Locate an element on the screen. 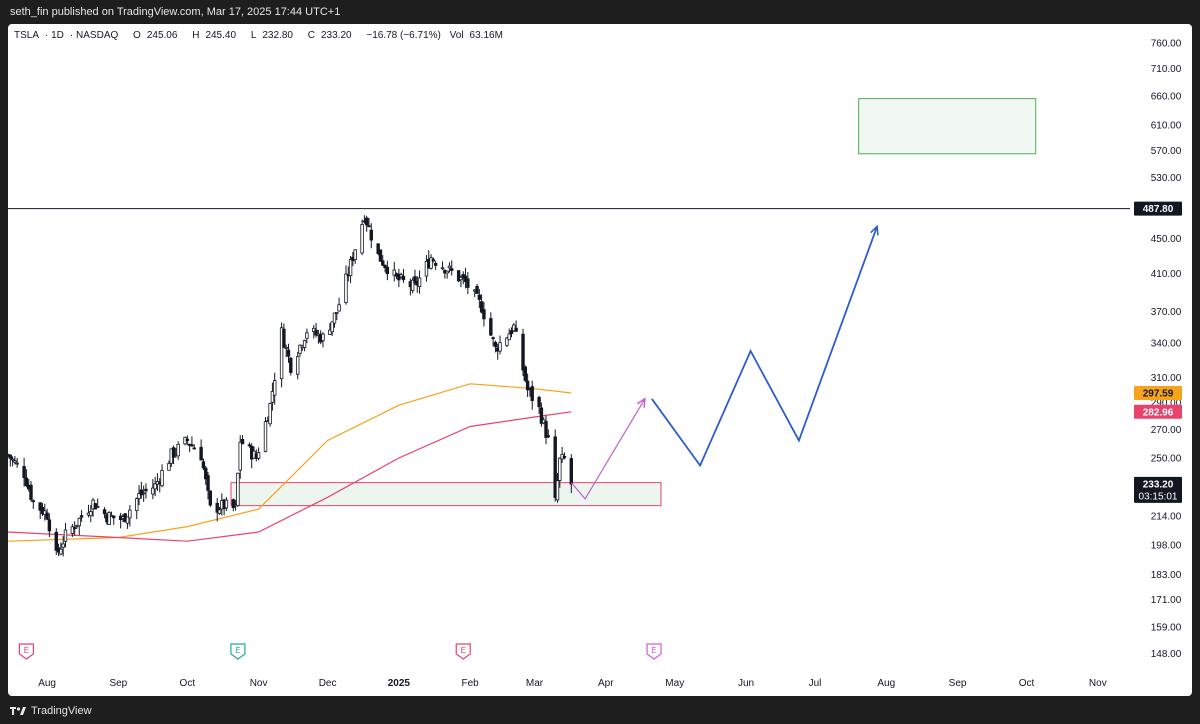 The width and height of the screenshot is (1200, 724). tradingview-logo: TradingView is located at coordinates (51, 711).